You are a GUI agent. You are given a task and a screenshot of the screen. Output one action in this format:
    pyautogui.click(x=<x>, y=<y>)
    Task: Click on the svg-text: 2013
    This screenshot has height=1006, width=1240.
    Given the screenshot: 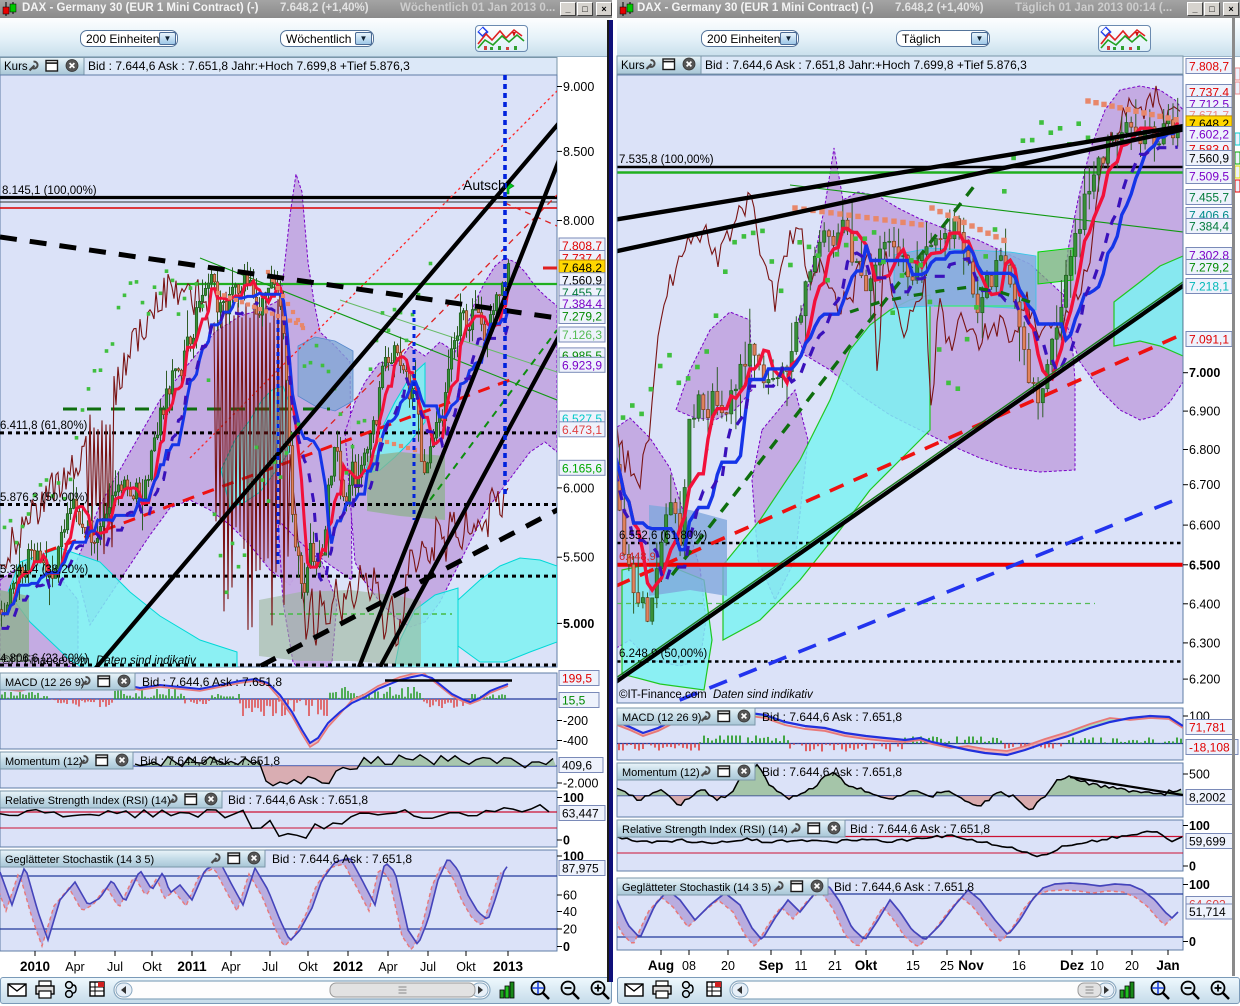 What is the action you would take?
    pyautogui.click(x=508, y=966)
    